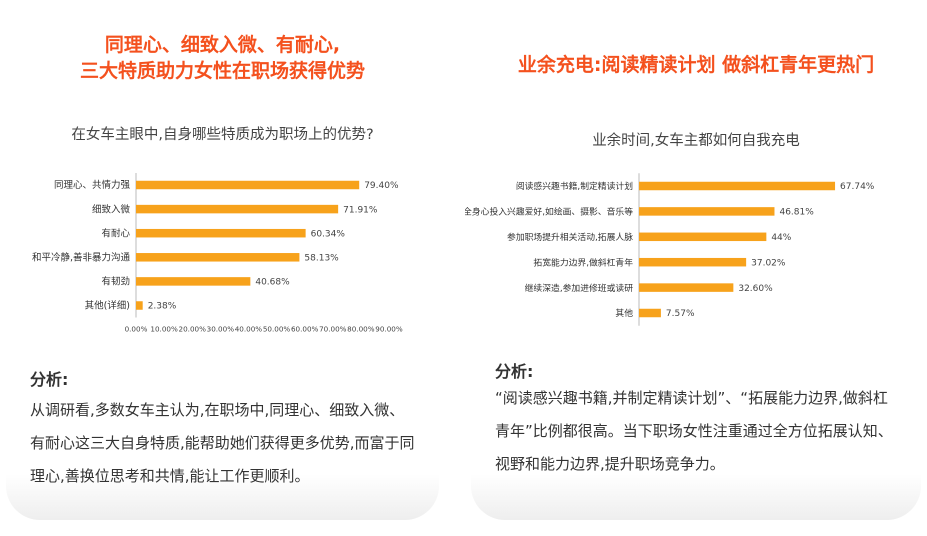  I want to click on left-headline: 同理心、细致入微、有耐心, 三大特质助力女性在职场获得优势, so click(222, 58).